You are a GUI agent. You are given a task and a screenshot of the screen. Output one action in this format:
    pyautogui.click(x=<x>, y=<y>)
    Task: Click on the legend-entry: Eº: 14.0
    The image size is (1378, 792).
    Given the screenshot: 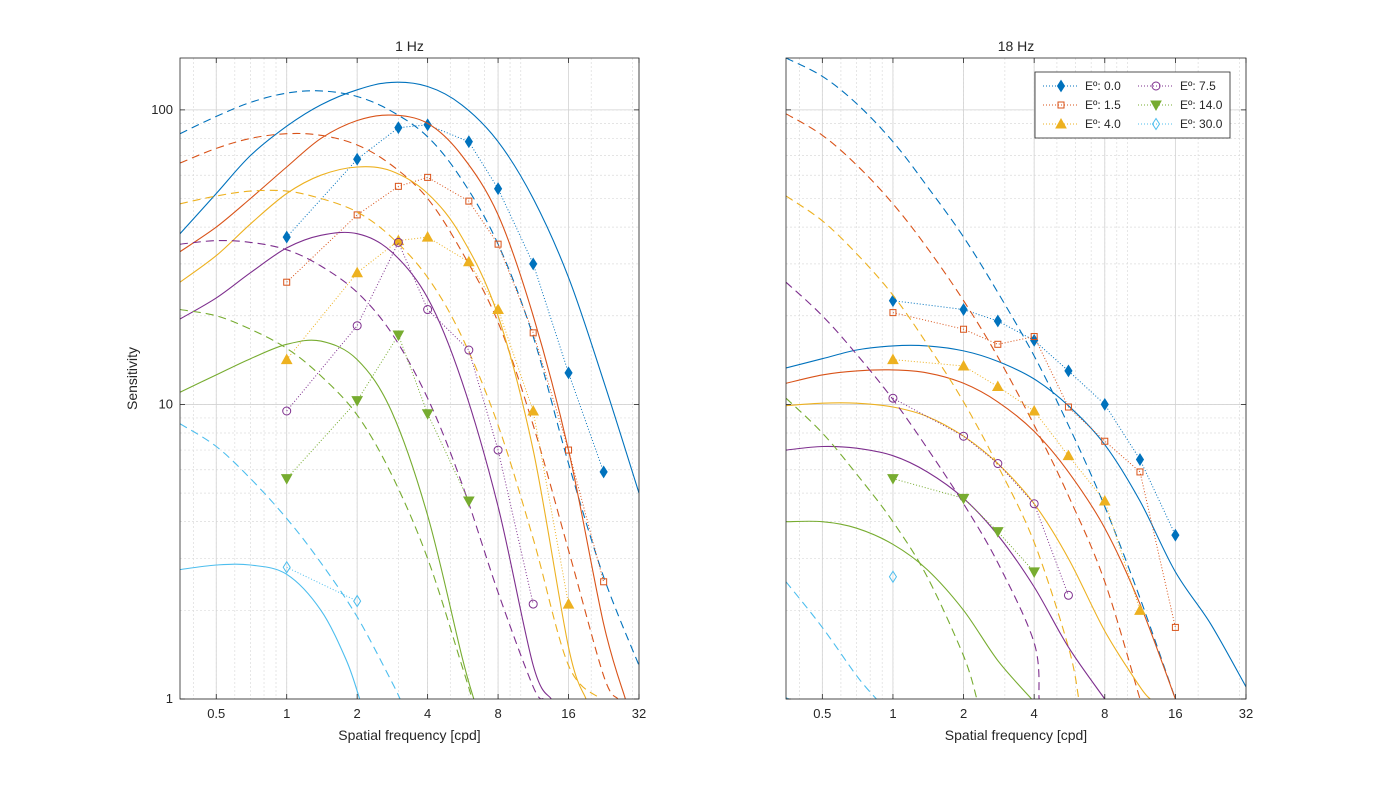 What is the action you would take?
    pyautogui.click(x=1180, y=105)
    